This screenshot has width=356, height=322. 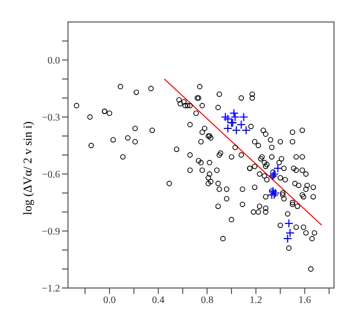 I want to click on y-tick-label: −1.2, so click(x=51, y=289).